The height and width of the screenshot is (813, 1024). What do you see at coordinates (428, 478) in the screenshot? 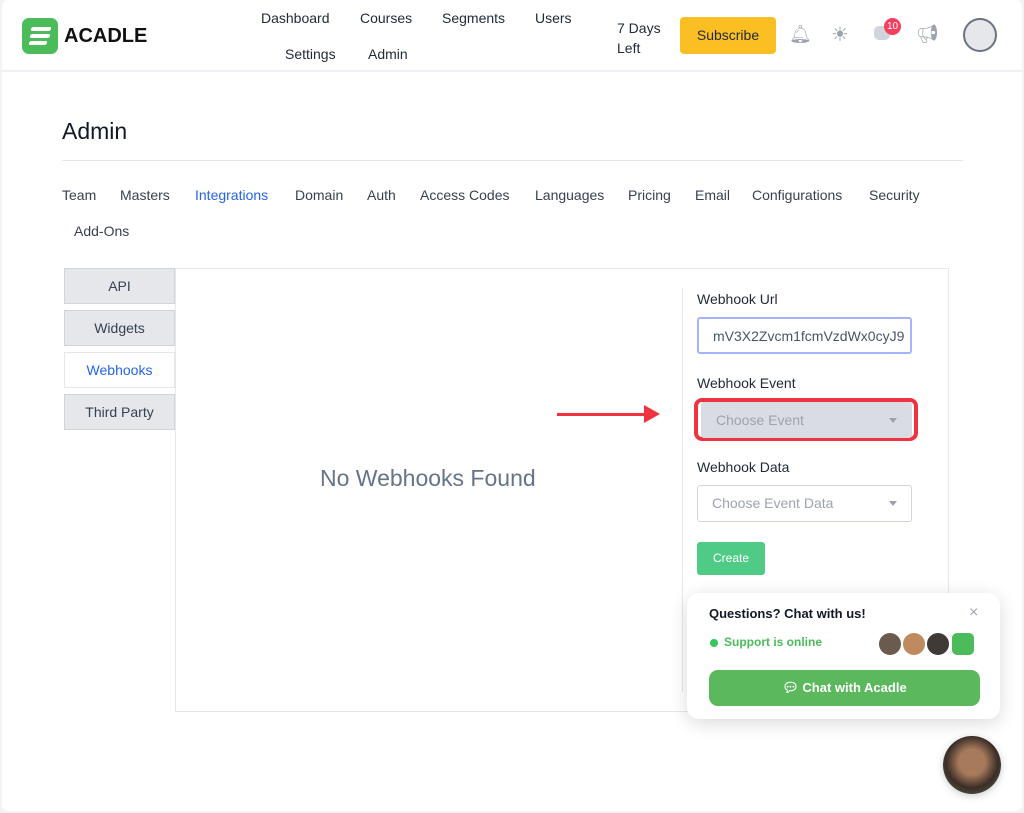
I see `empty-state-text: No Webhooks Found` at bounding box center [428, 478].